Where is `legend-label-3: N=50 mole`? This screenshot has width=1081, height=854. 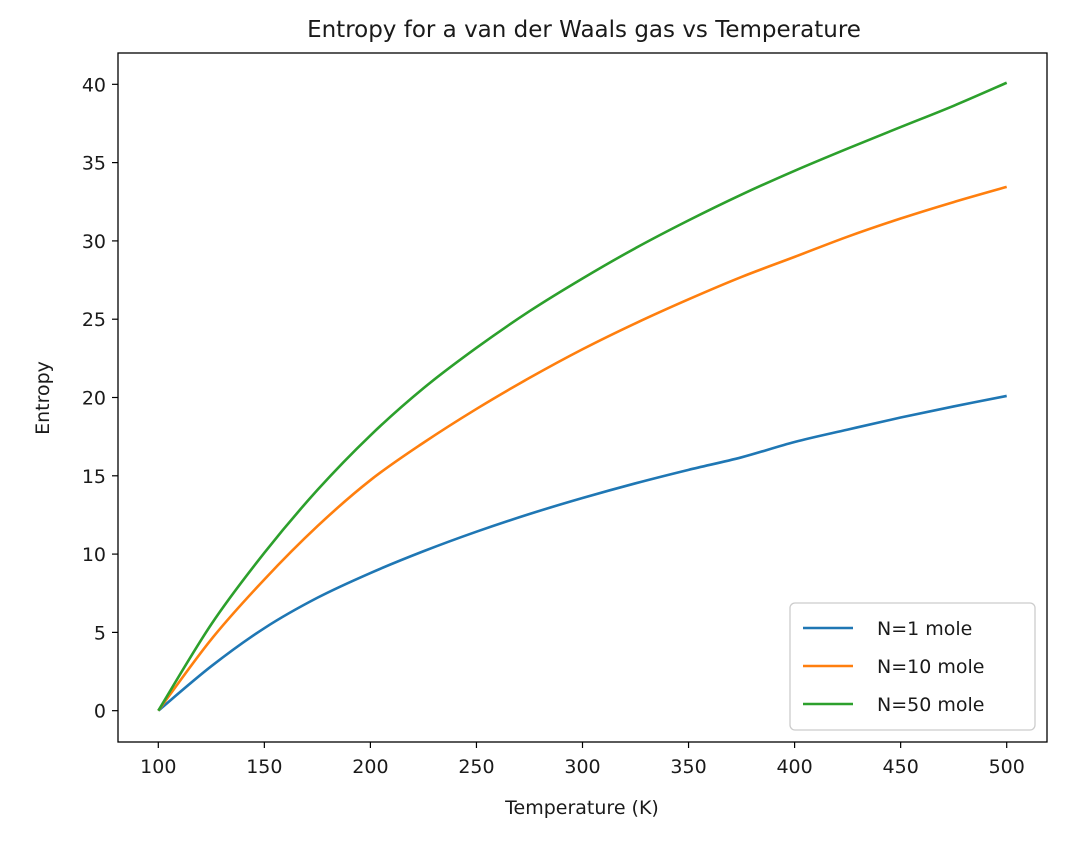
legend-label-3: N=50 mole is located at coordinates (930, 705).